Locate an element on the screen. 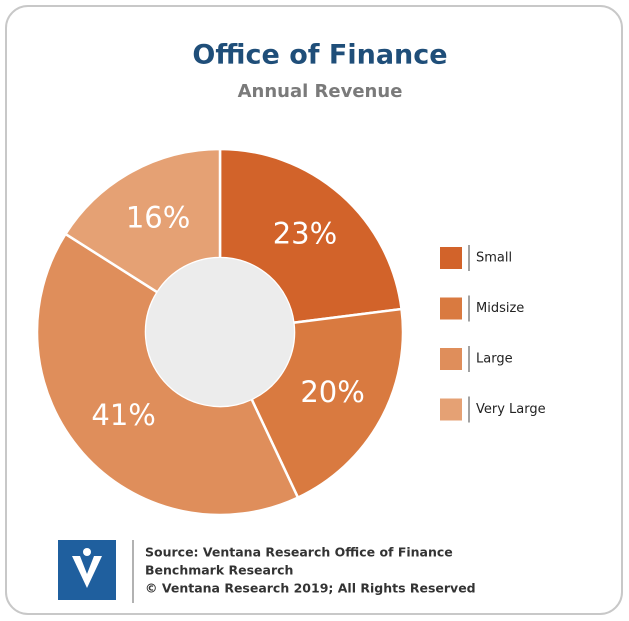 The height and width of the screenshot is (621, 629). data-label: 41% is located at coordinates (123, 415).